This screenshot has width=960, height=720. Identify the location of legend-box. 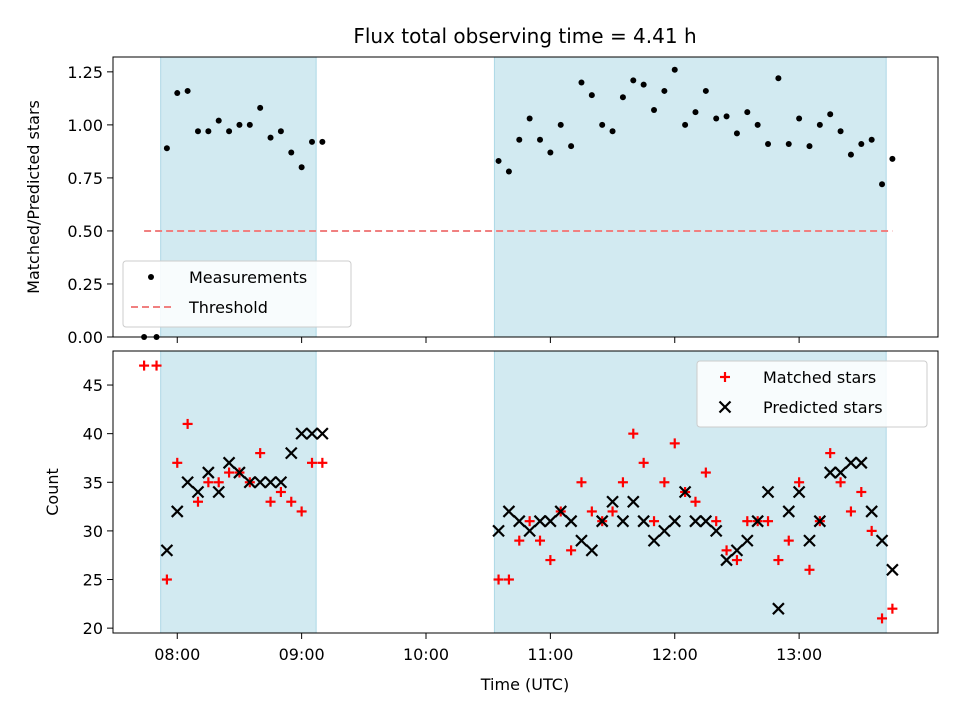
(237, 294).